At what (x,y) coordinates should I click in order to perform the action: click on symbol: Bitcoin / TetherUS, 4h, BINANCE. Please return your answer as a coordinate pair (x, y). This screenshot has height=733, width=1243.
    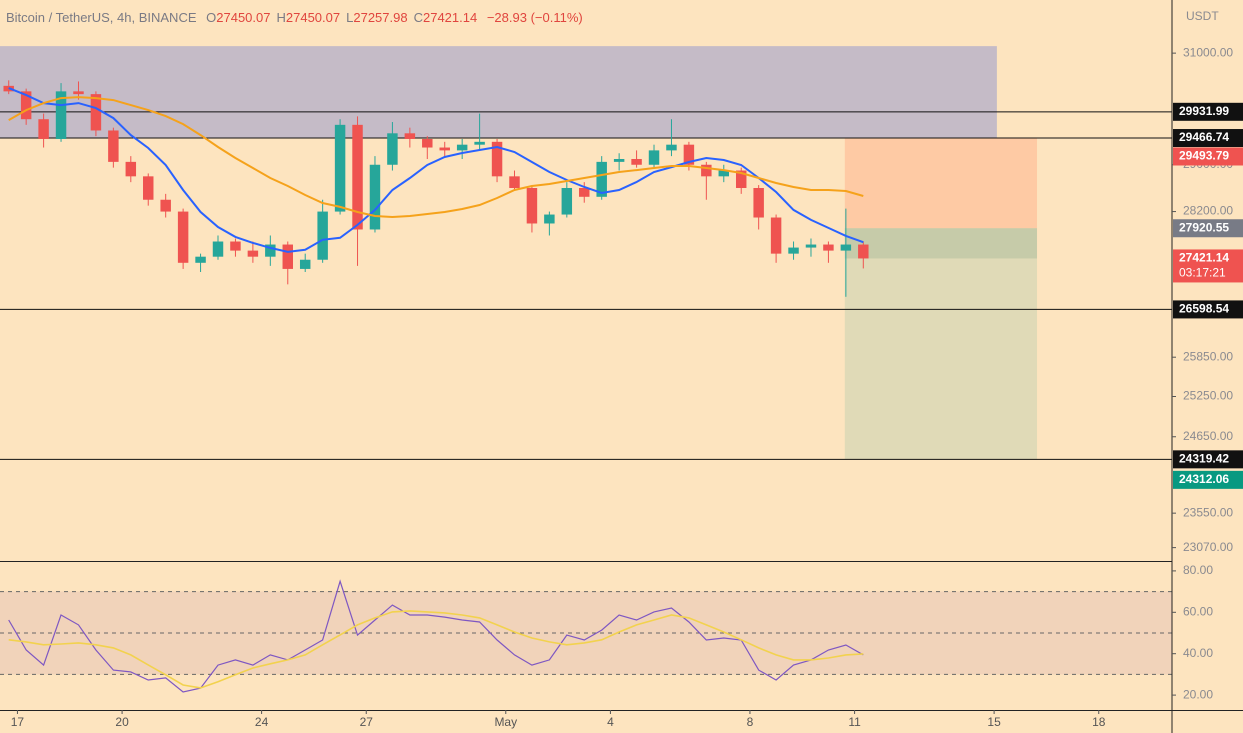
    Looking at the image, I should click on (101, 17).